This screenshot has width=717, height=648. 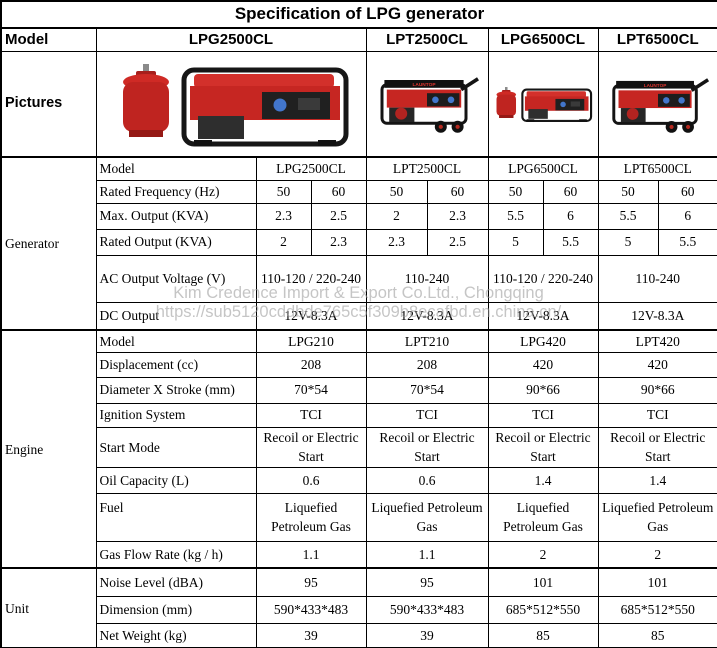 What do you see at coordinates (48, 104) in the screenshot?
I see `pictures-label: Pictures` at bounding box center [48, 104].